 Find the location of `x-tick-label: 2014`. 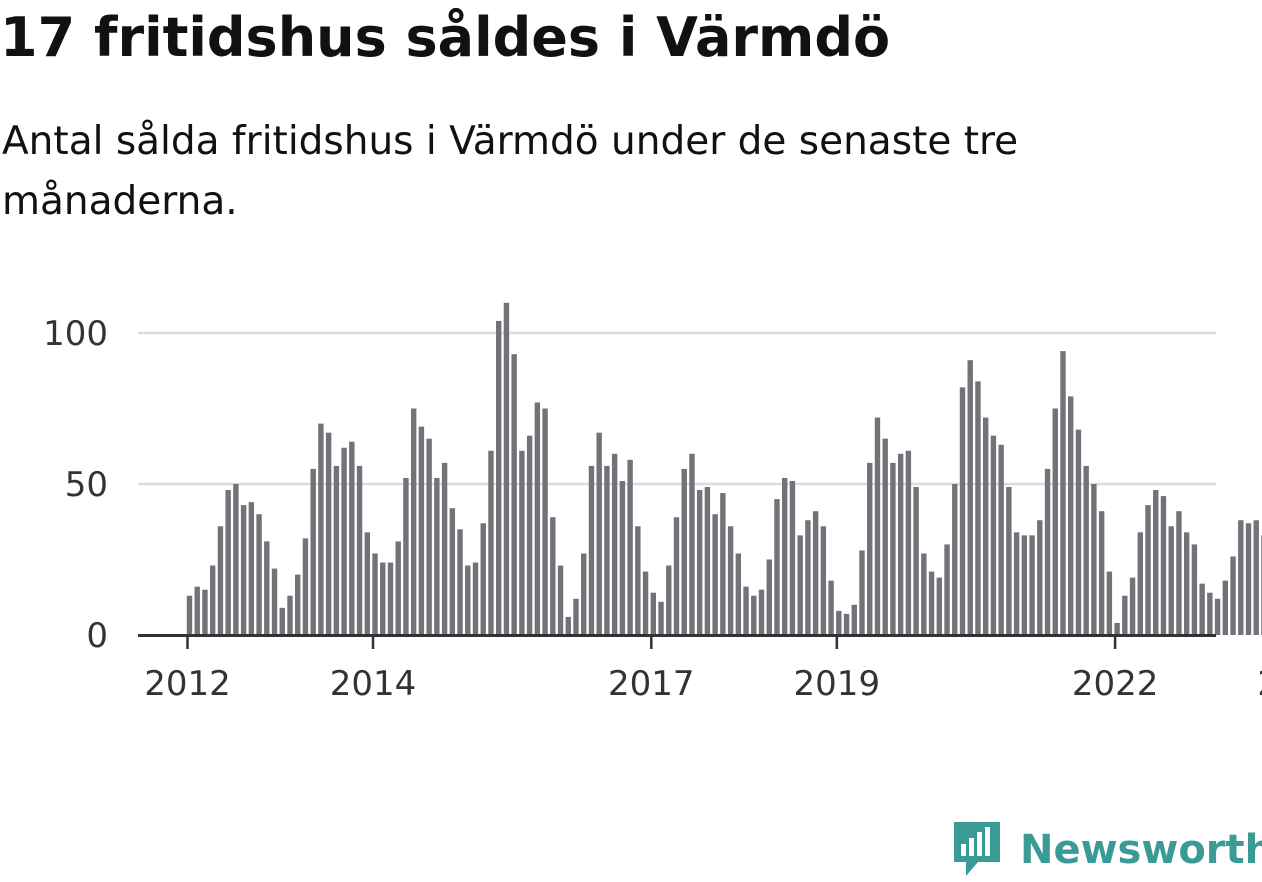

x-tick-label: 2014 is located at coordinates (373, 684).